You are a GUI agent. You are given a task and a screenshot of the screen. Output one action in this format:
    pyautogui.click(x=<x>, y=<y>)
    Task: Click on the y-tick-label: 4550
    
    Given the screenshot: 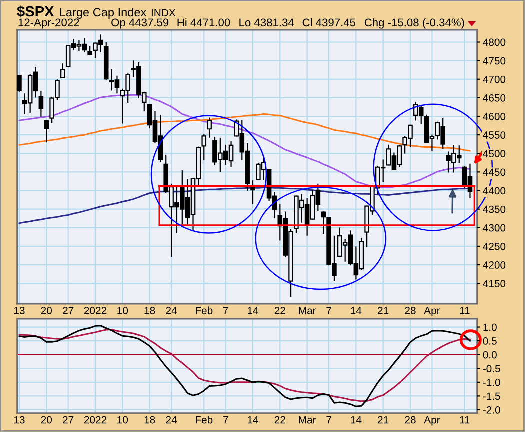 What is the action you would take?
    pyautogui.click(x=494, y=135)
    